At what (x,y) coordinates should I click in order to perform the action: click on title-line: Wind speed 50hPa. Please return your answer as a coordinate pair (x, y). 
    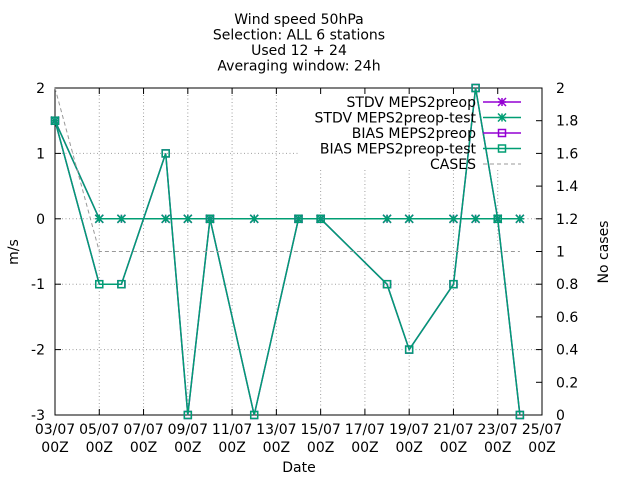
    Looking at the image, I should click on (298, 20).